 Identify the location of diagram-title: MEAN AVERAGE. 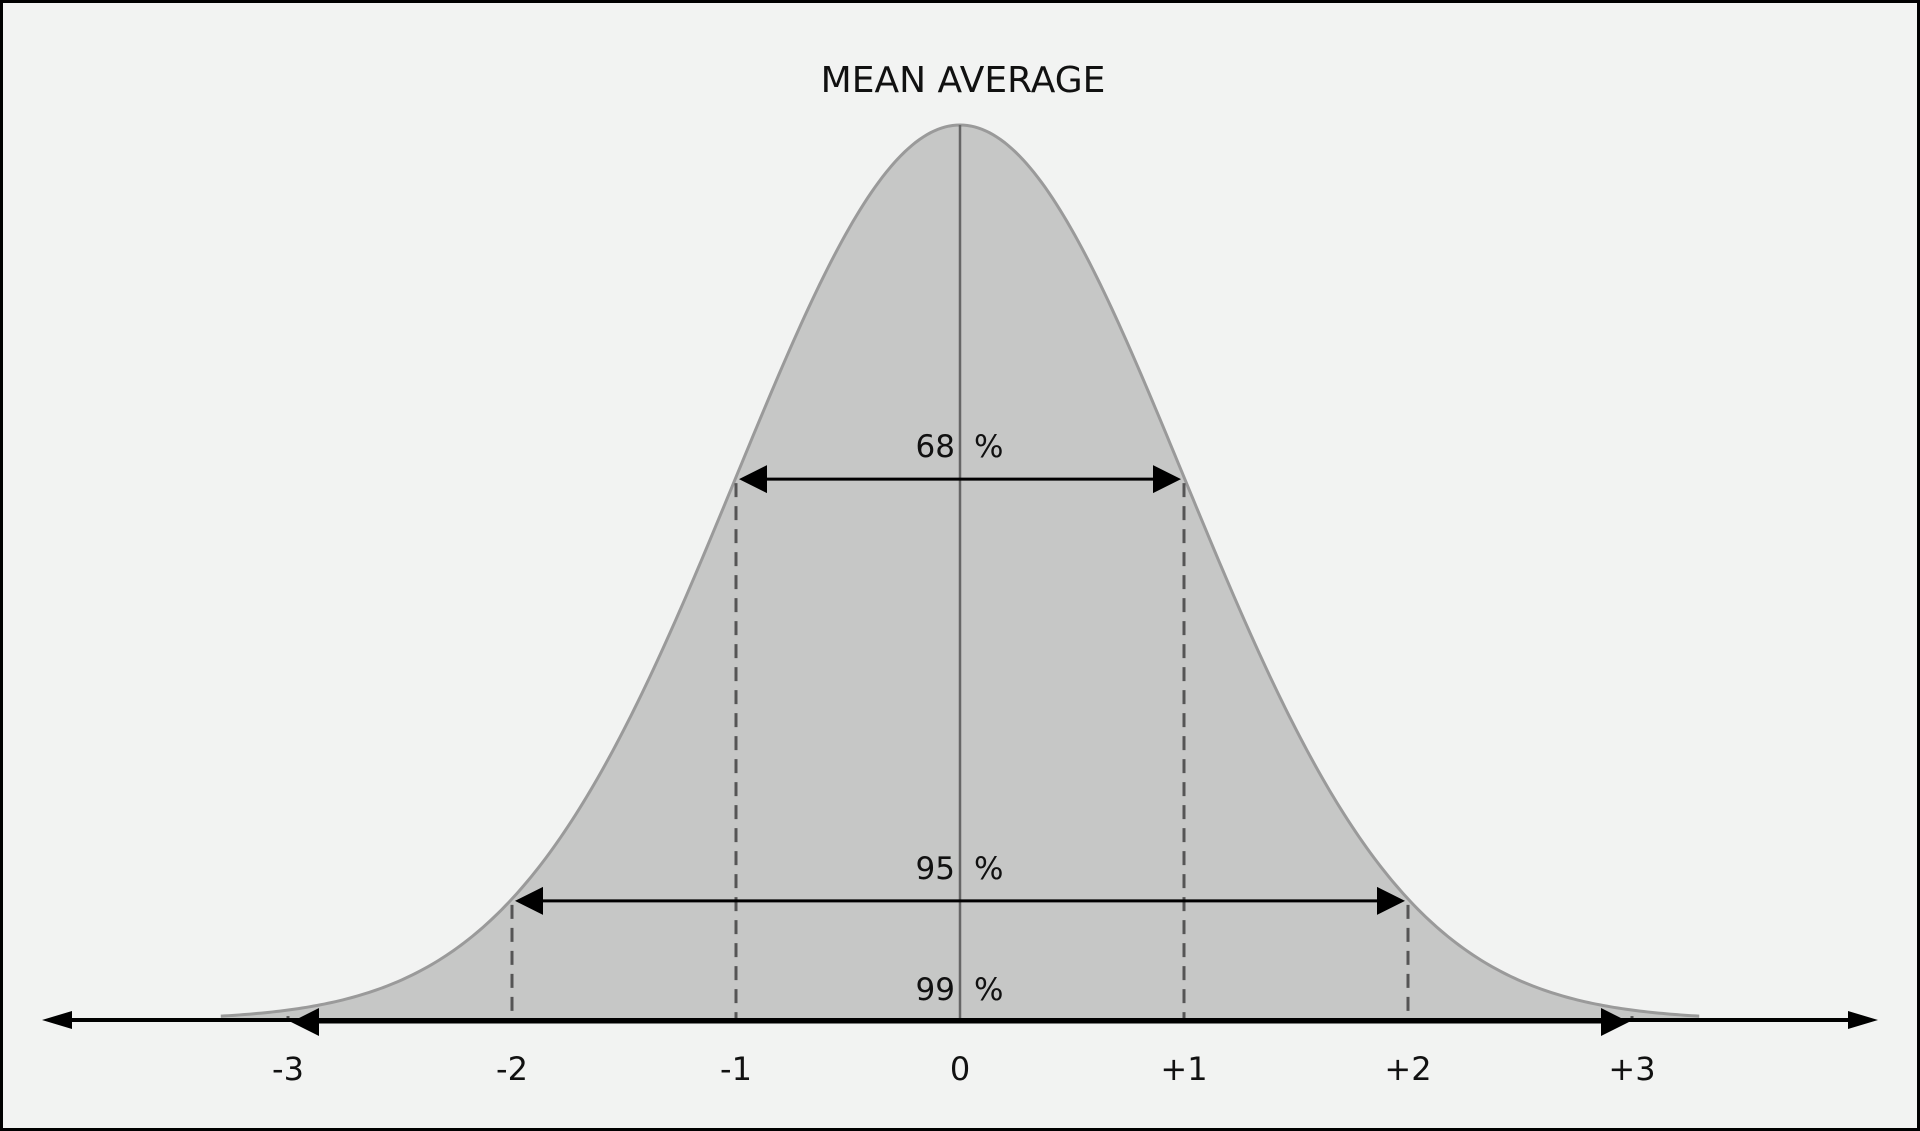
(963, 80).